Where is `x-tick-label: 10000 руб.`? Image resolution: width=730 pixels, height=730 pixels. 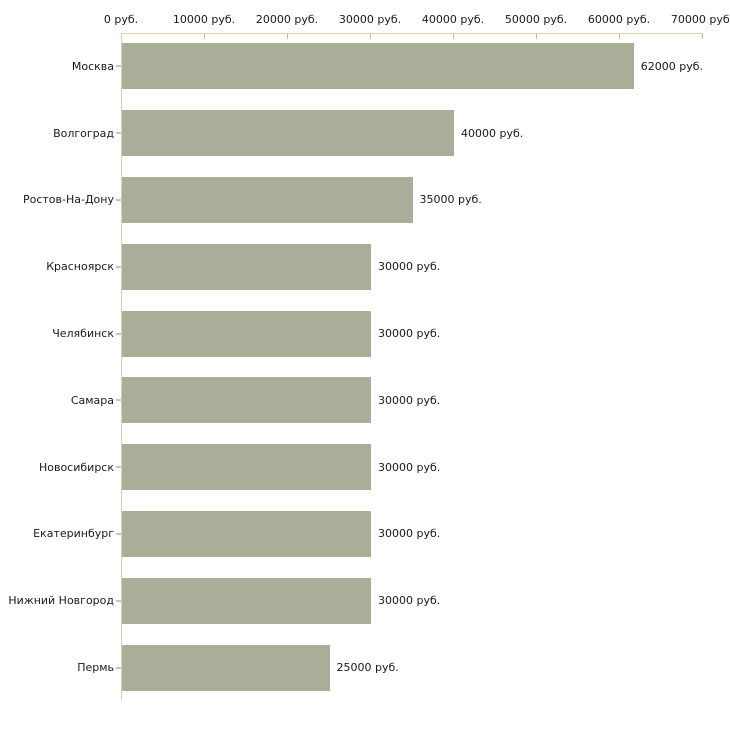 x-tick-label: 10000 руб. is located at coordinates (204, 19).